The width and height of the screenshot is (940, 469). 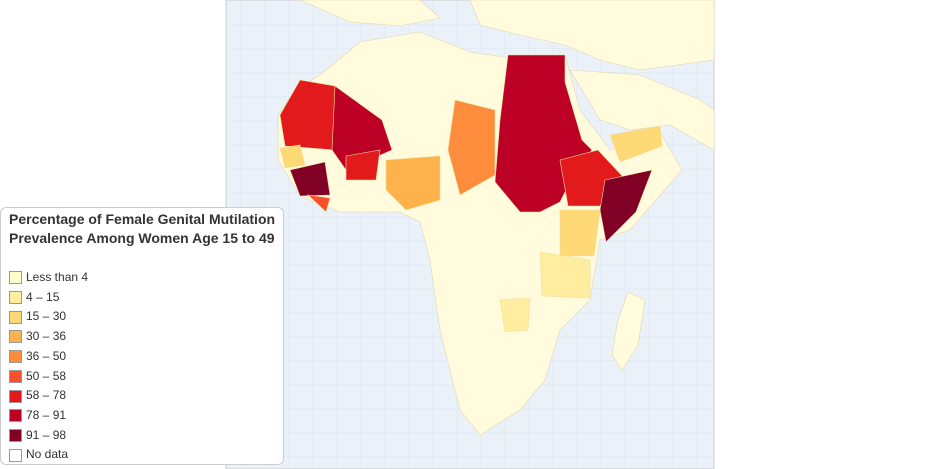 What do you see at coordinates (310, 179) in the screenshot?
I see `guinea` at bounding box center [310, 179].